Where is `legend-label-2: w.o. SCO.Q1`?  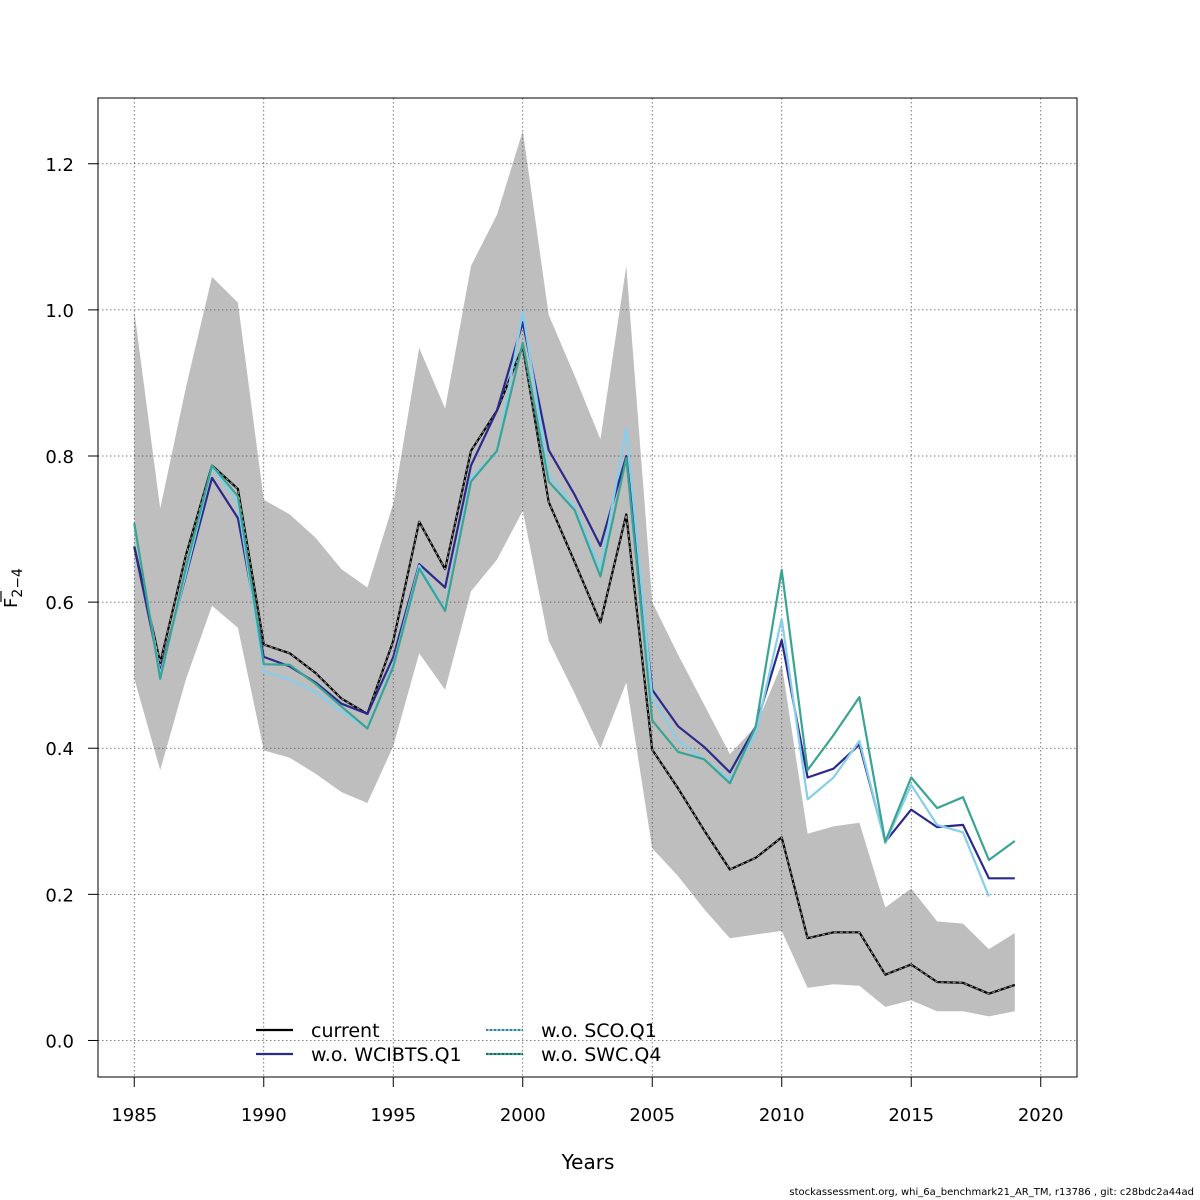 legend-label-2: w.o. SCO.Q1 is located at coordinates (599, 1031).